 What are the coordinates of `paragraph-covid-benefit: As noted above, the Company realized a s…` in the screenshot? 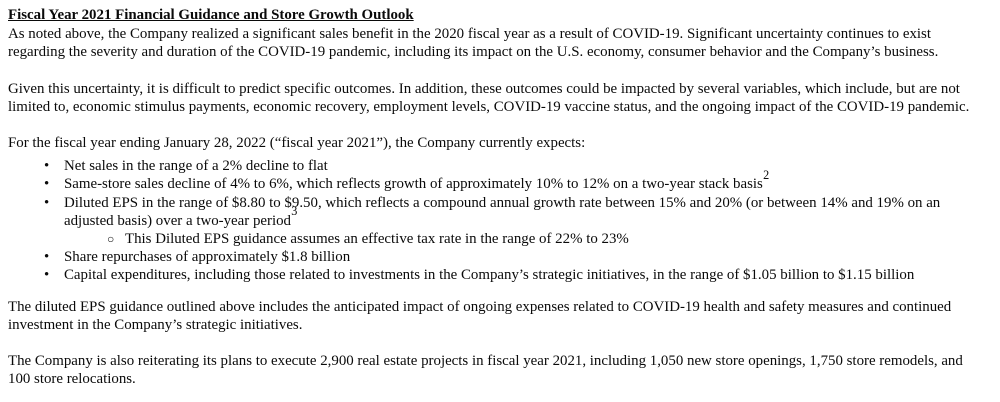 It's located at (473, 43).